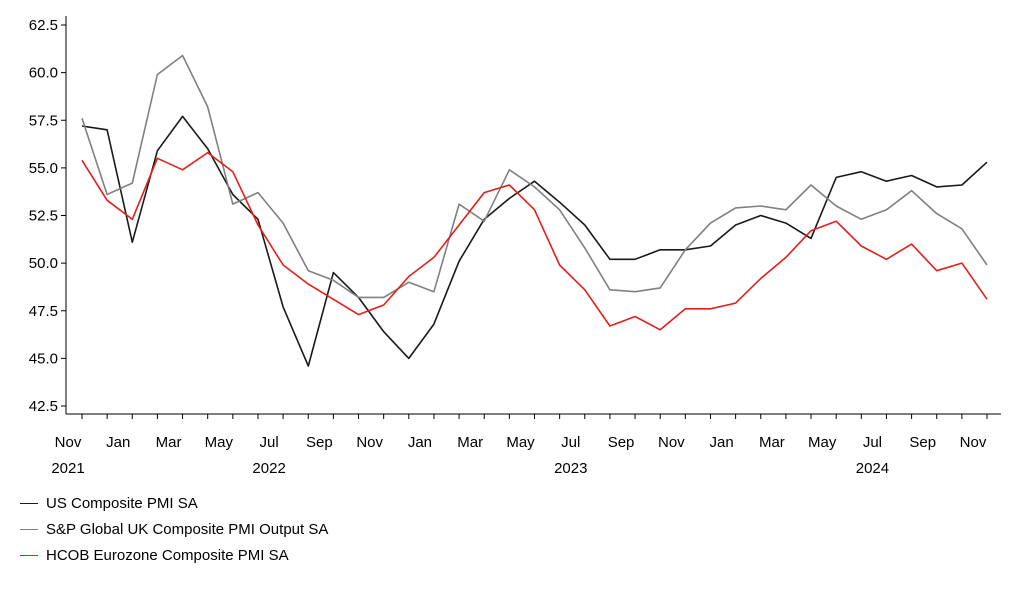  What do you see at coordinates (43, 311) in the screenshot?
I see `y-tick-label: 47.5` at bounding box center [43, 311].